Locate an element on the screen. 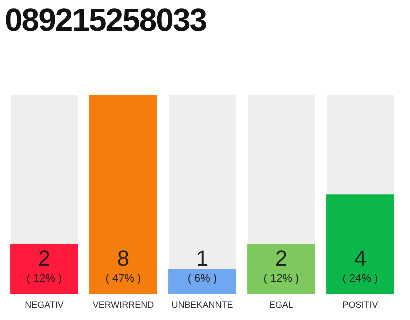 The height and width of the screenshot is (320, 410). data-label: 4 is located at coordinates (360, 259).